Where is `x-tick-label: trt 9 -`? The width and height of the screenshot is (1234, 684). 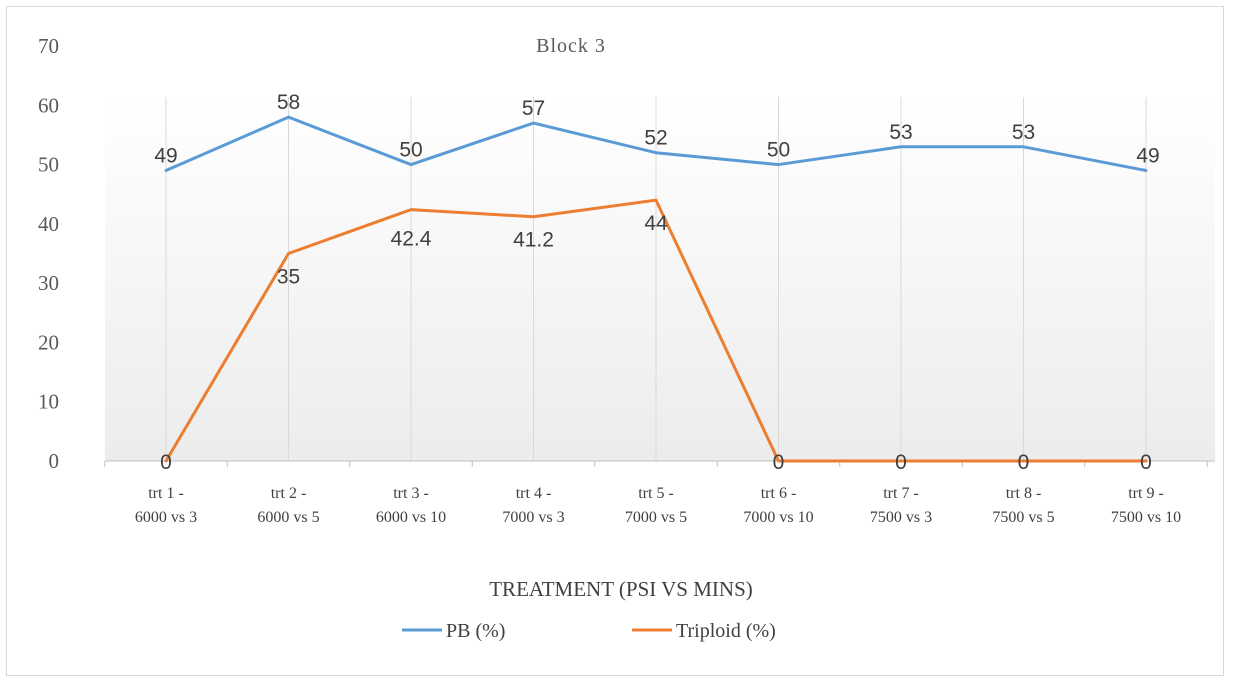 x-tick-label: trt 9 - is located at coordinates (1146, 493).